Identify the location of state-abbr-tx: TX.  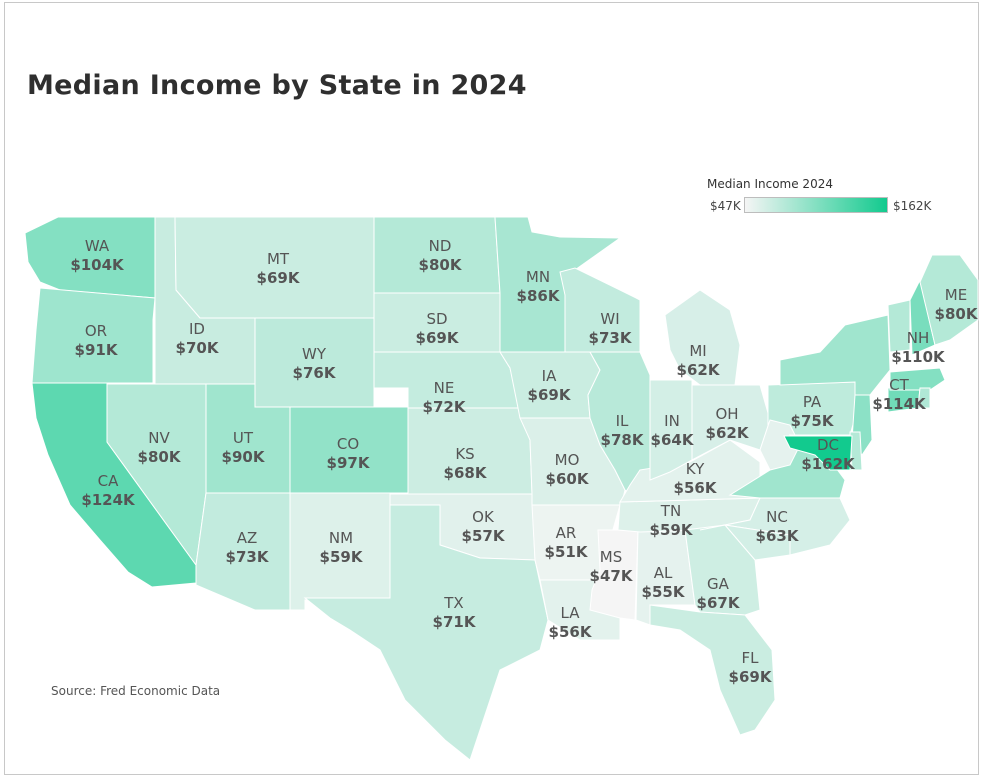
(453, 603).